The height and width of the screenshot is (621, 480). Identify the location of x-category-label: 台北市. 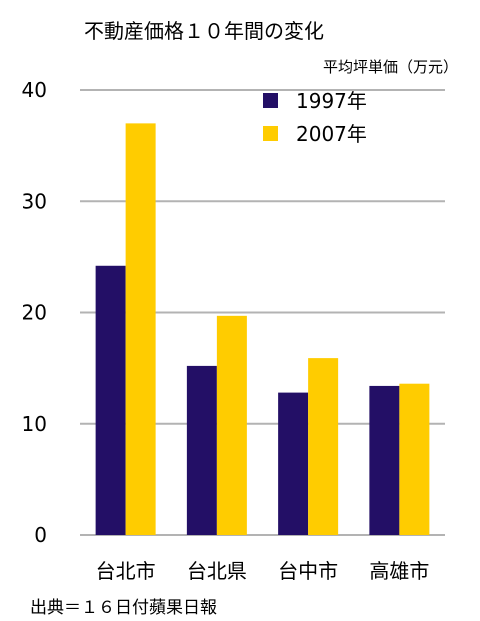
(126, 571).